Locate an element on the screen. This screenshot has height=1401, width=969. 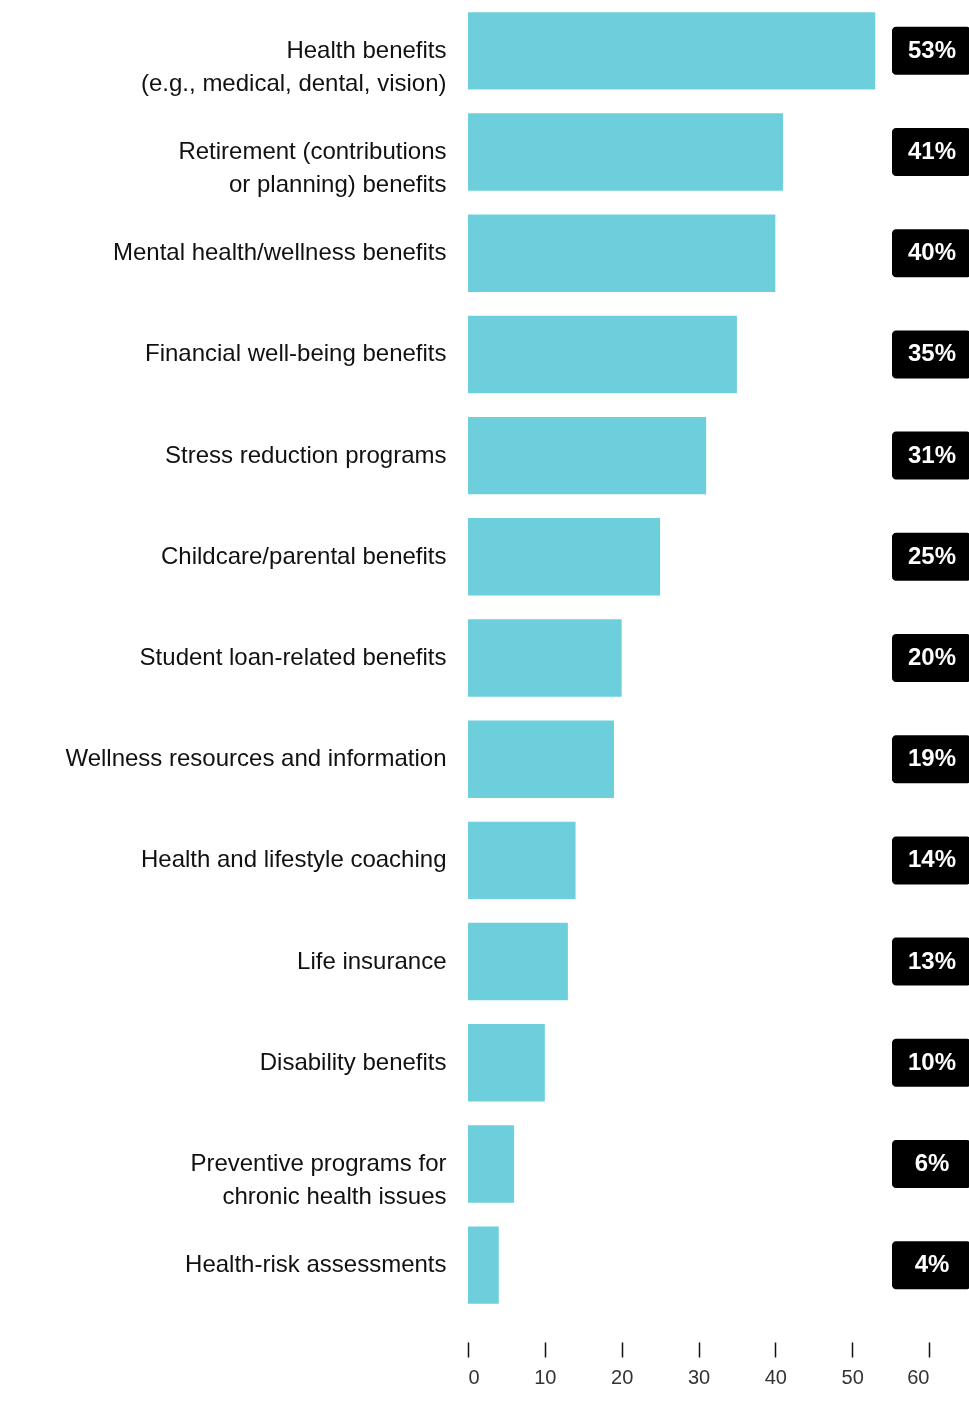
data-label: 31% is located at coordinates (932, 454).